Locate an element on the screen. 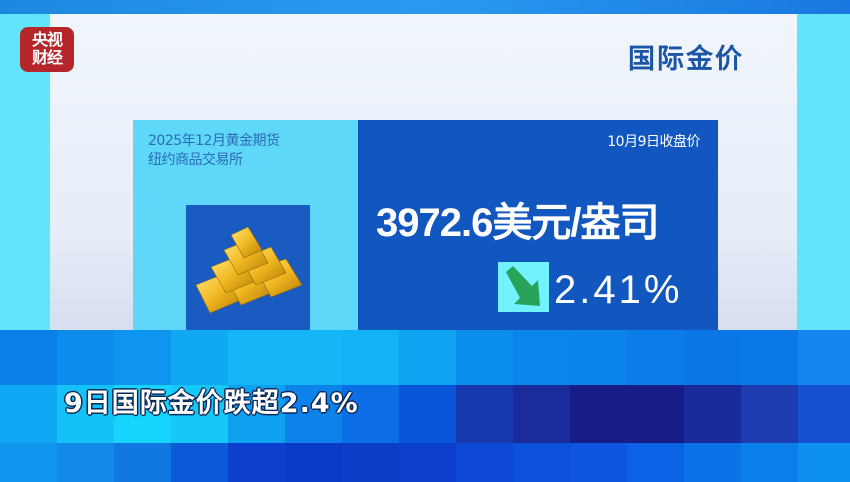  contract-label: 2025年12月黄金期货 is located at coordinates (214, 141).